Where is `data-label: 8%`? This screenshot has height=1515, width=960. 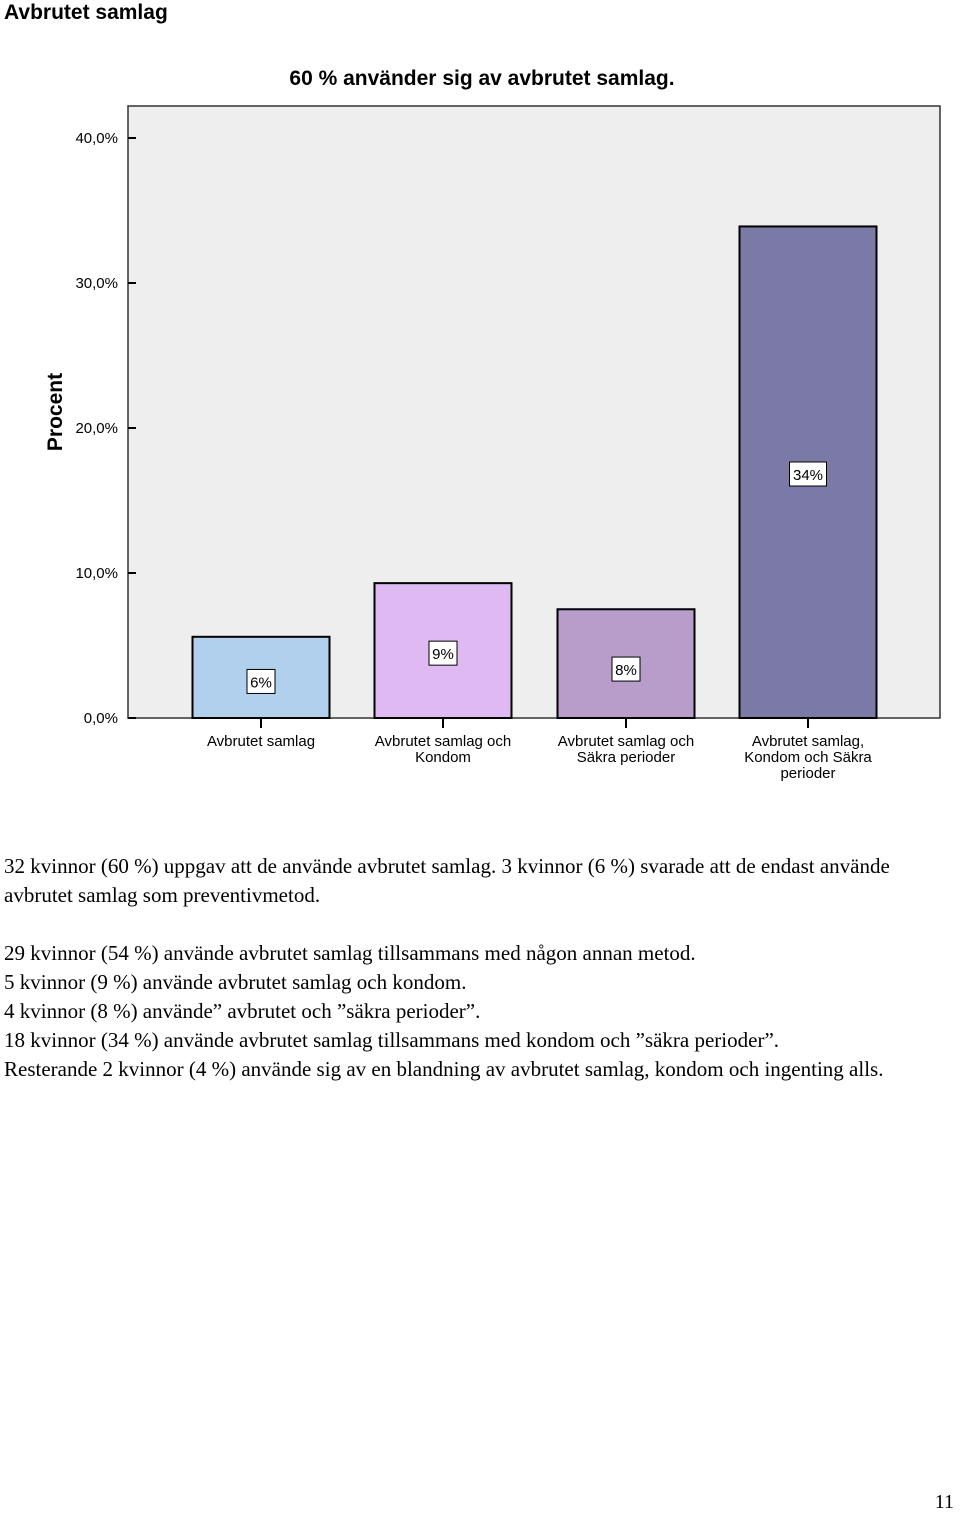 data-label: 8% is located at coordinates (626, 670).